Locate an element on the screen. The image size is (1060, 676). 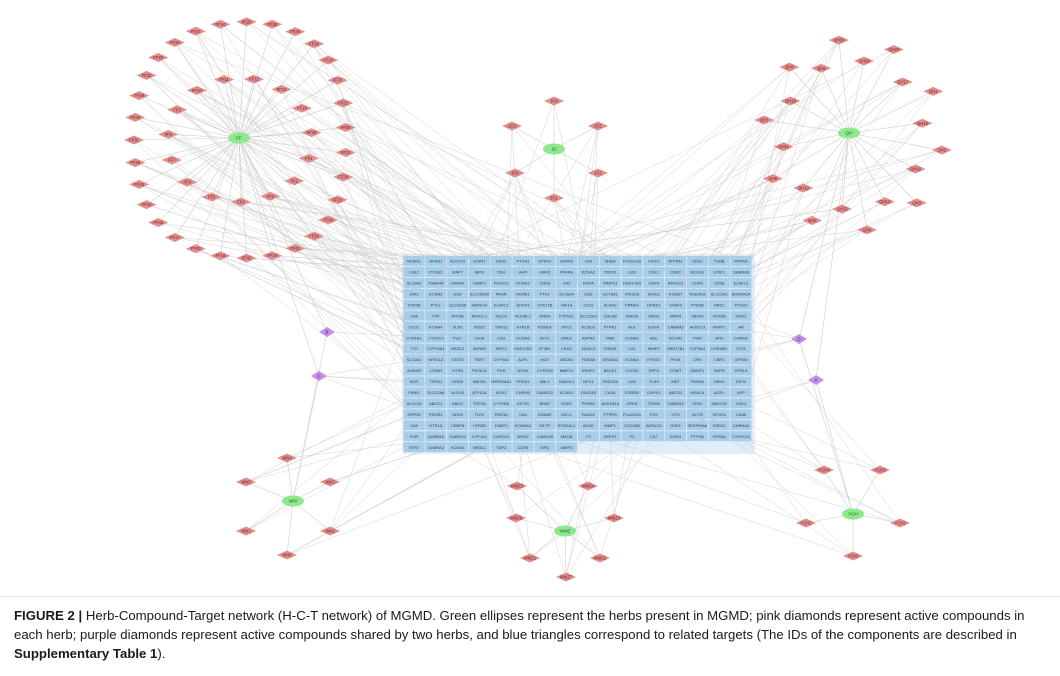
target-label: SLC2A1 is located at coordinates (415, 359).